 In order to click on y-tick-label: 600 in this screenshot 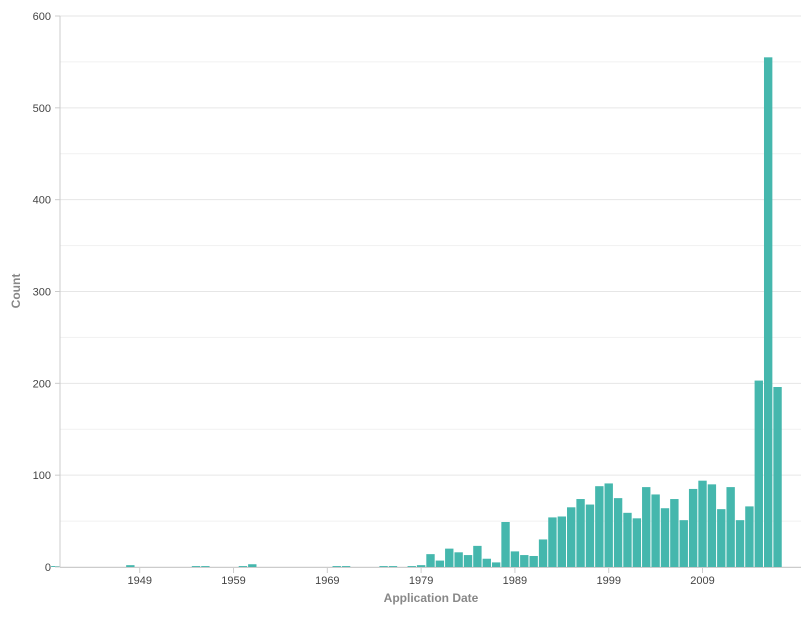, I will do `click(42, 17)`.